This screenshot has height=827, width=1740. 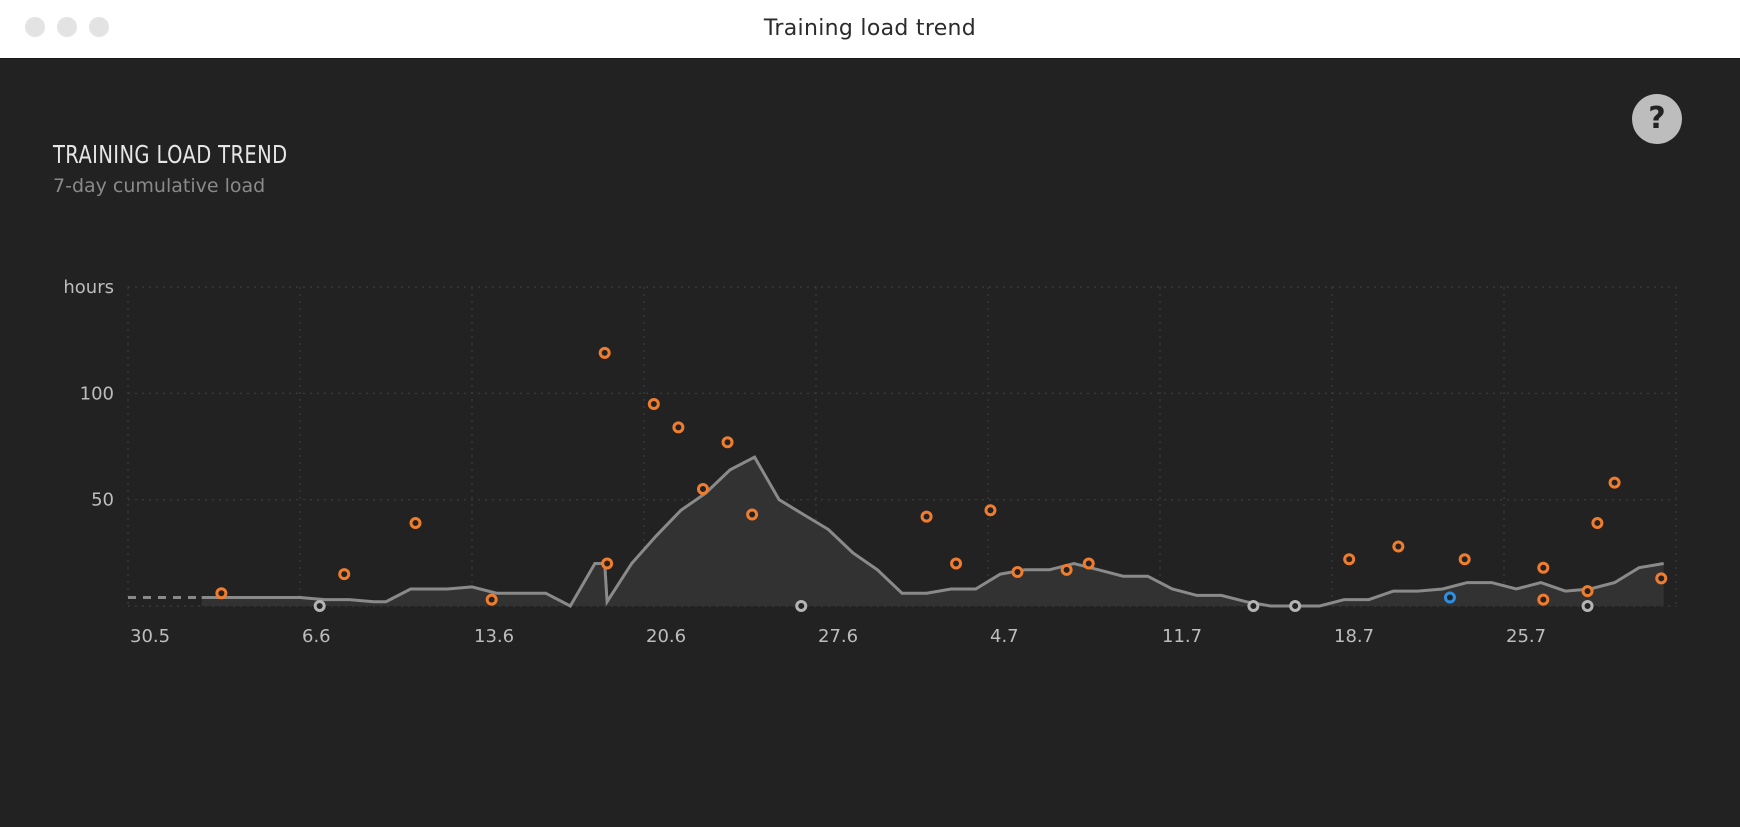 I want to click on window-titlebar: Training load trend, so click(x=870, y=29).